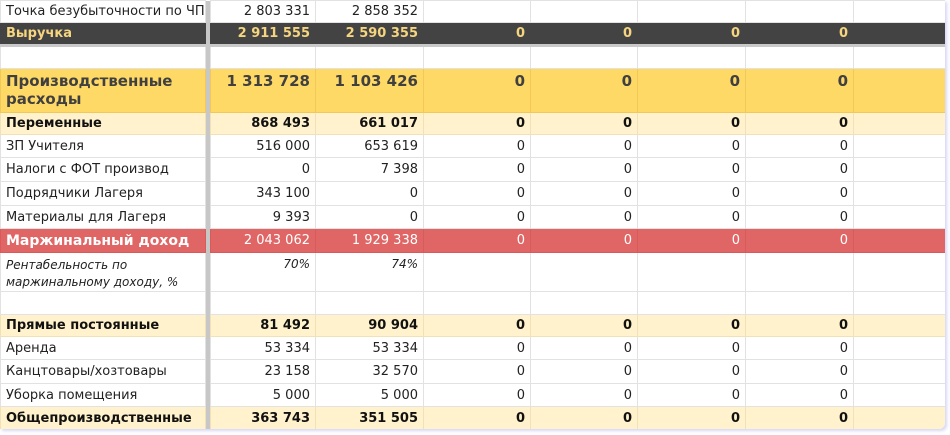 The image size is (950, 435). Describe the element at coordinates (263, 272) in the screenshot. I see `value-cell: 70%` at that location.